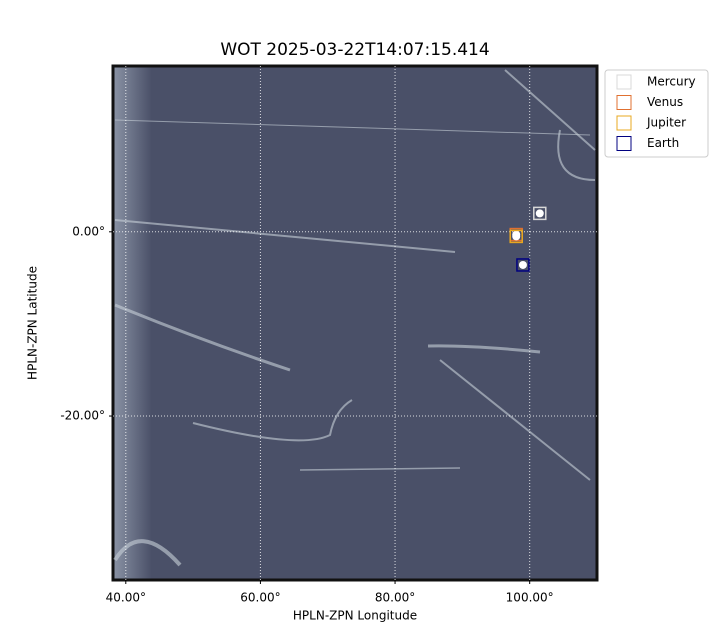  I want to click on chart-title: WOT 2025-03-22T14:07:15.414, so click(354, 50).